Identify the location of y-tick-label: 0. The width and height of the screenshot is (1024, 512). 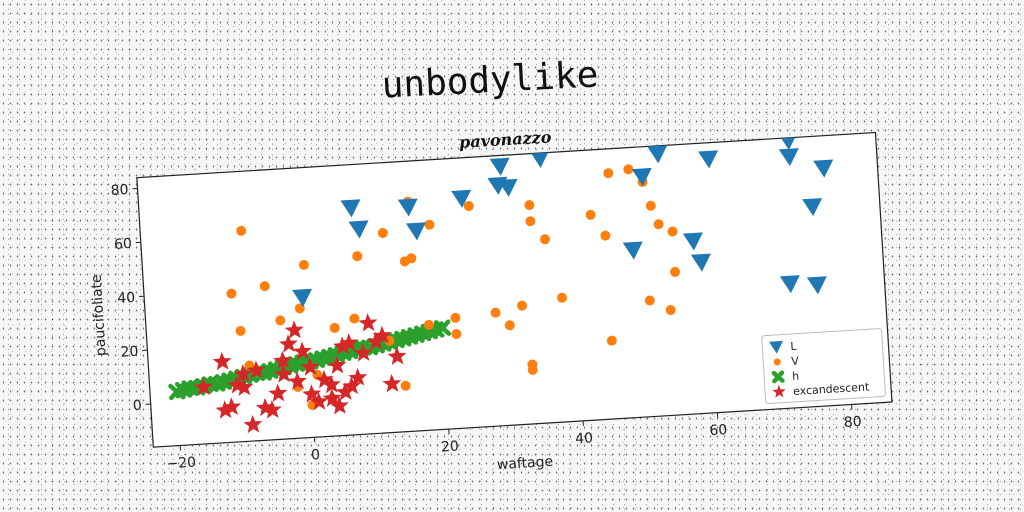
(137, 406).